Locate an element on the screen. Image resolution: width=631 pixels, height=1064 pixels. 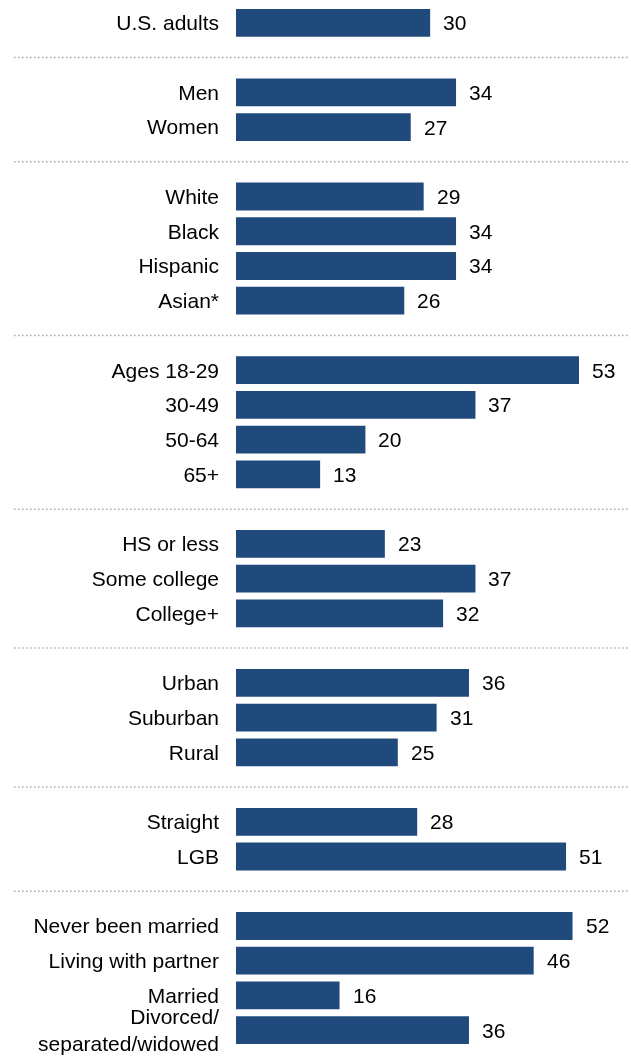
y-tick-label: Suburban is located at coordinates (173, 717).